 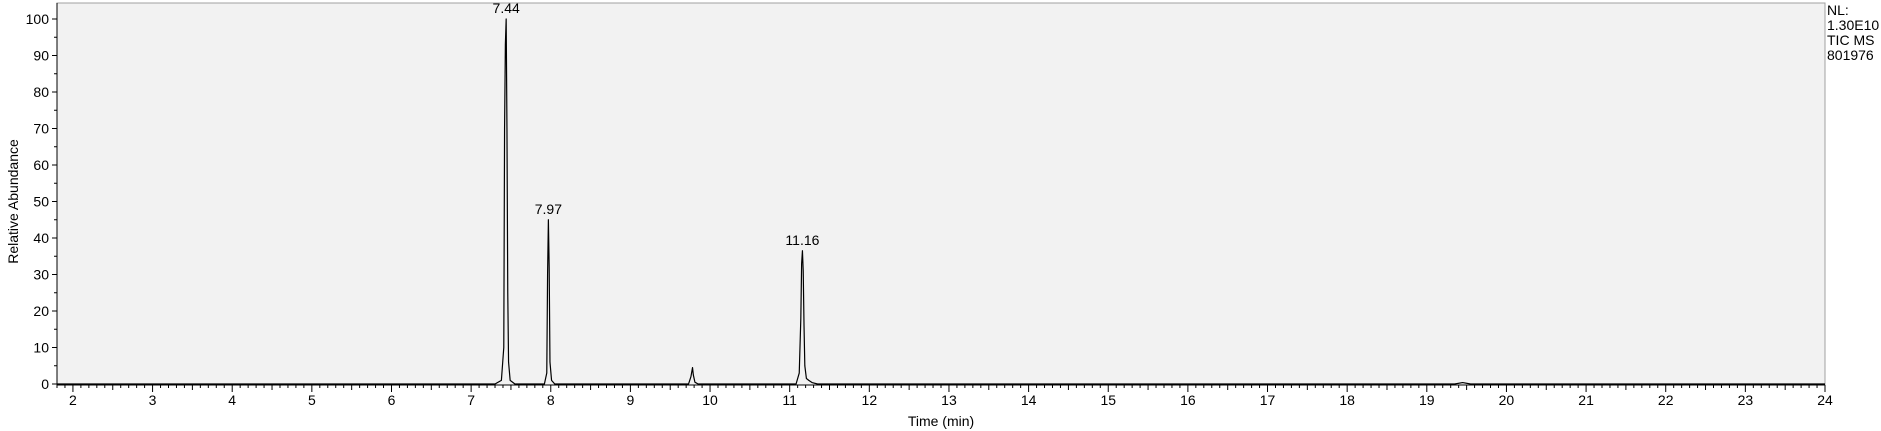 What do you see at coordinates (548, 209) in the screenshot?
I see `peak-label: 7.97` at bounding box center [548, 209].